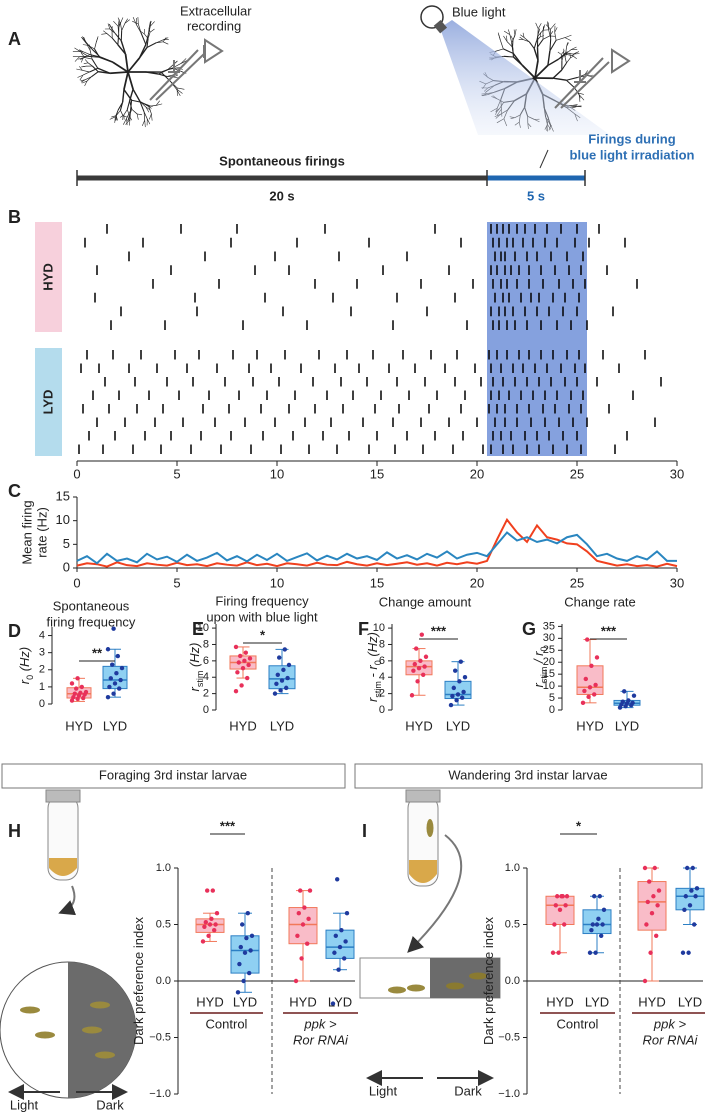 This screenshot has width=705, height=1113. What do you see at coordinates (430, 937) in the screenshot?
I see `tube-i` at bounding box center [430, 937].